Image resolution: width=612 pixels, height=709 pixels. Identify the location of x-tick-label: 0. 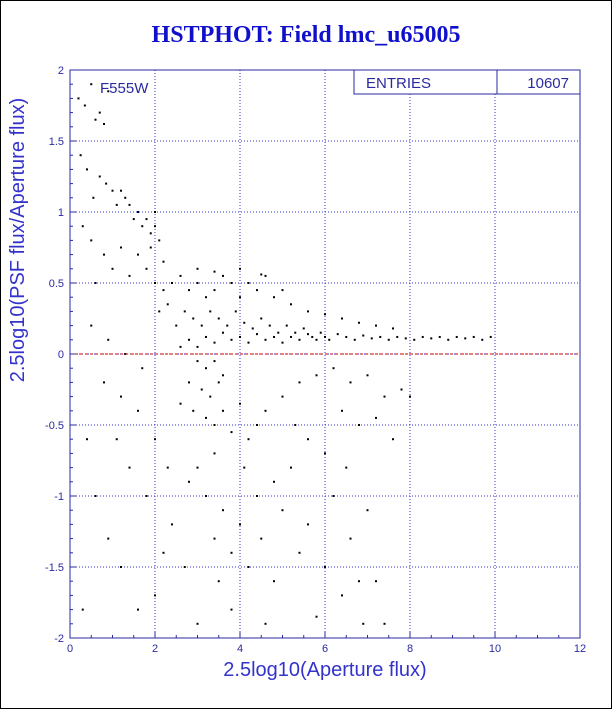
(70, 649).